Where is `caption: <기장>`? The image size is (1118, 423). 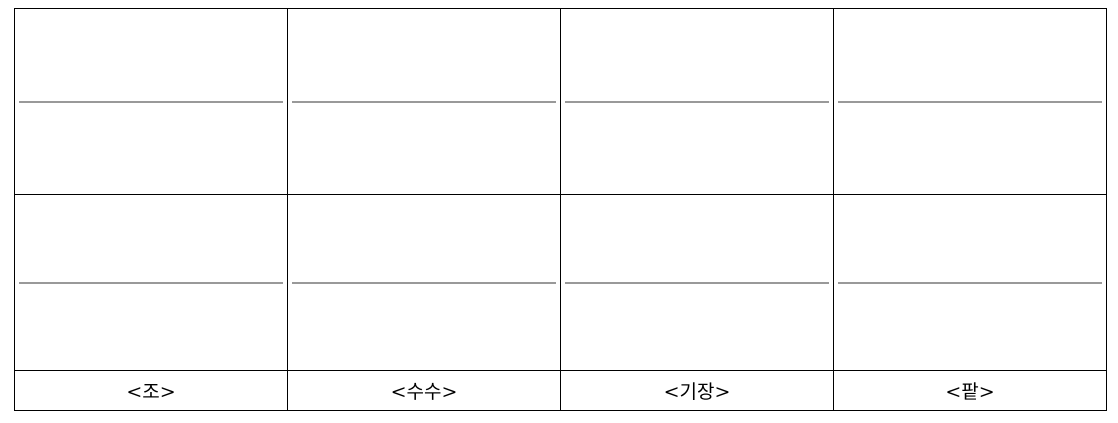
caption: <기장> is located at coordinates (697, 390).